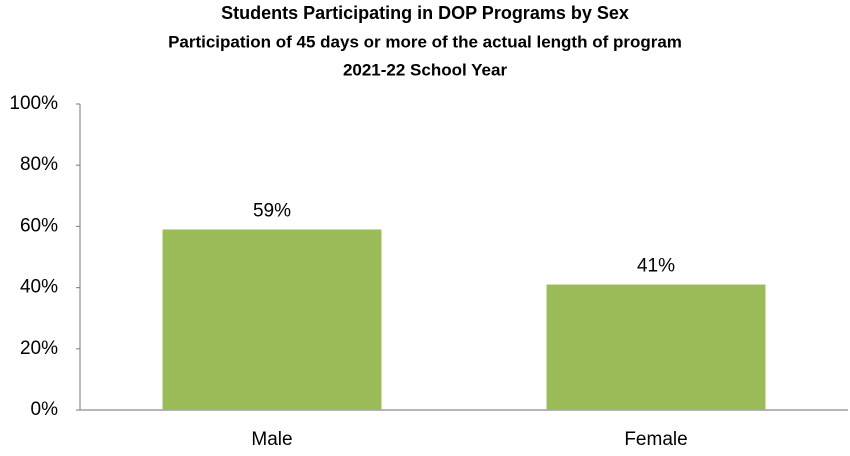 The image size is (850, 456). I want to click on y-tick-label: 20%, so click(39, 348).